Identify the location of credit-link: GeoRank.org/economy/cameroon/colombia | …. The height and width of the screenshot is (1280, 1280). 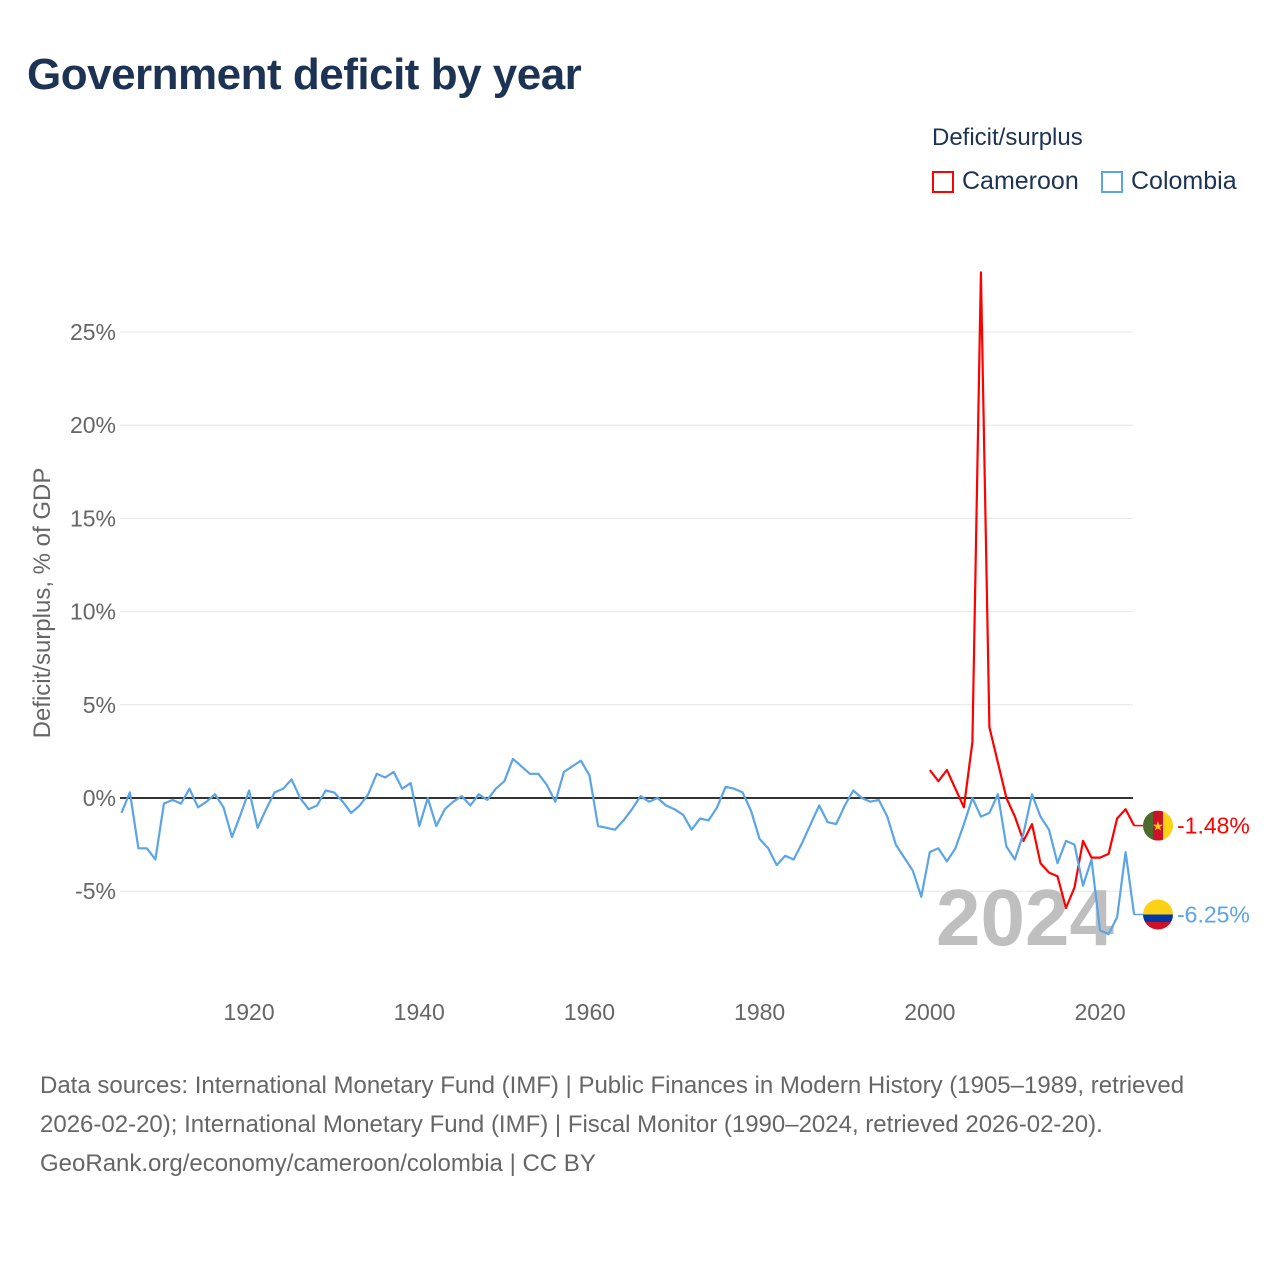
(318, 1163).